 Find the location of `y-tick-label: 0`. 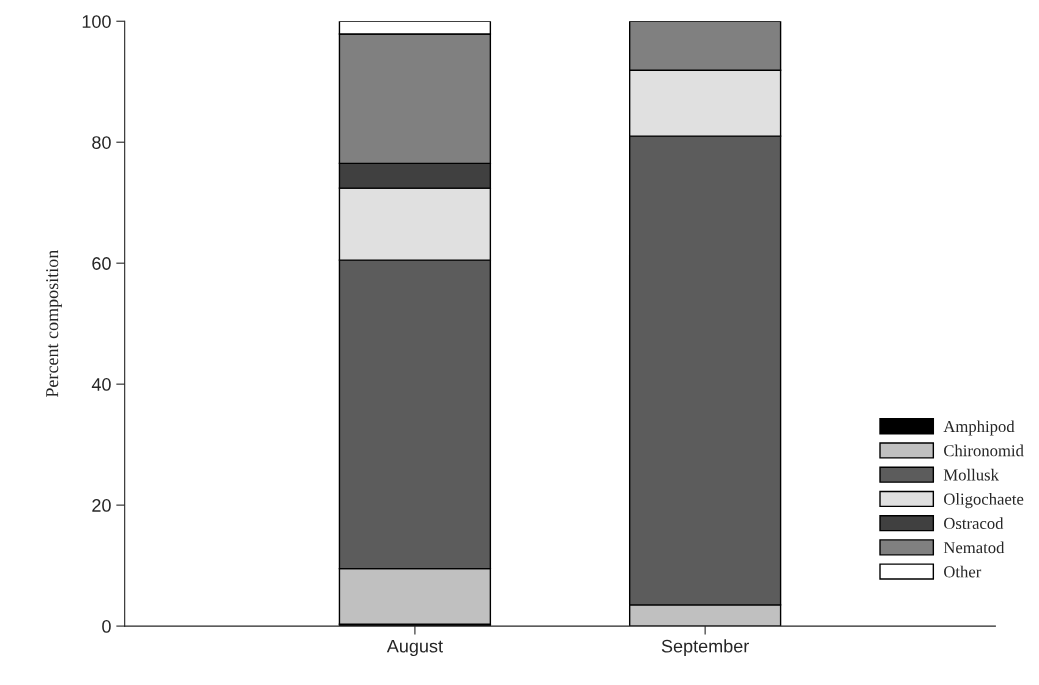

y-tick-label: 0 is located at coordinates (106, 626).